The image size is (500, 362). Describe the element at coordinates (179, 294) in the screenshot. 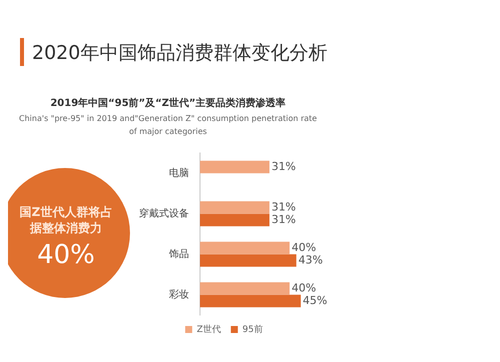

I see `y-tick-label: 彩妆` at that location.